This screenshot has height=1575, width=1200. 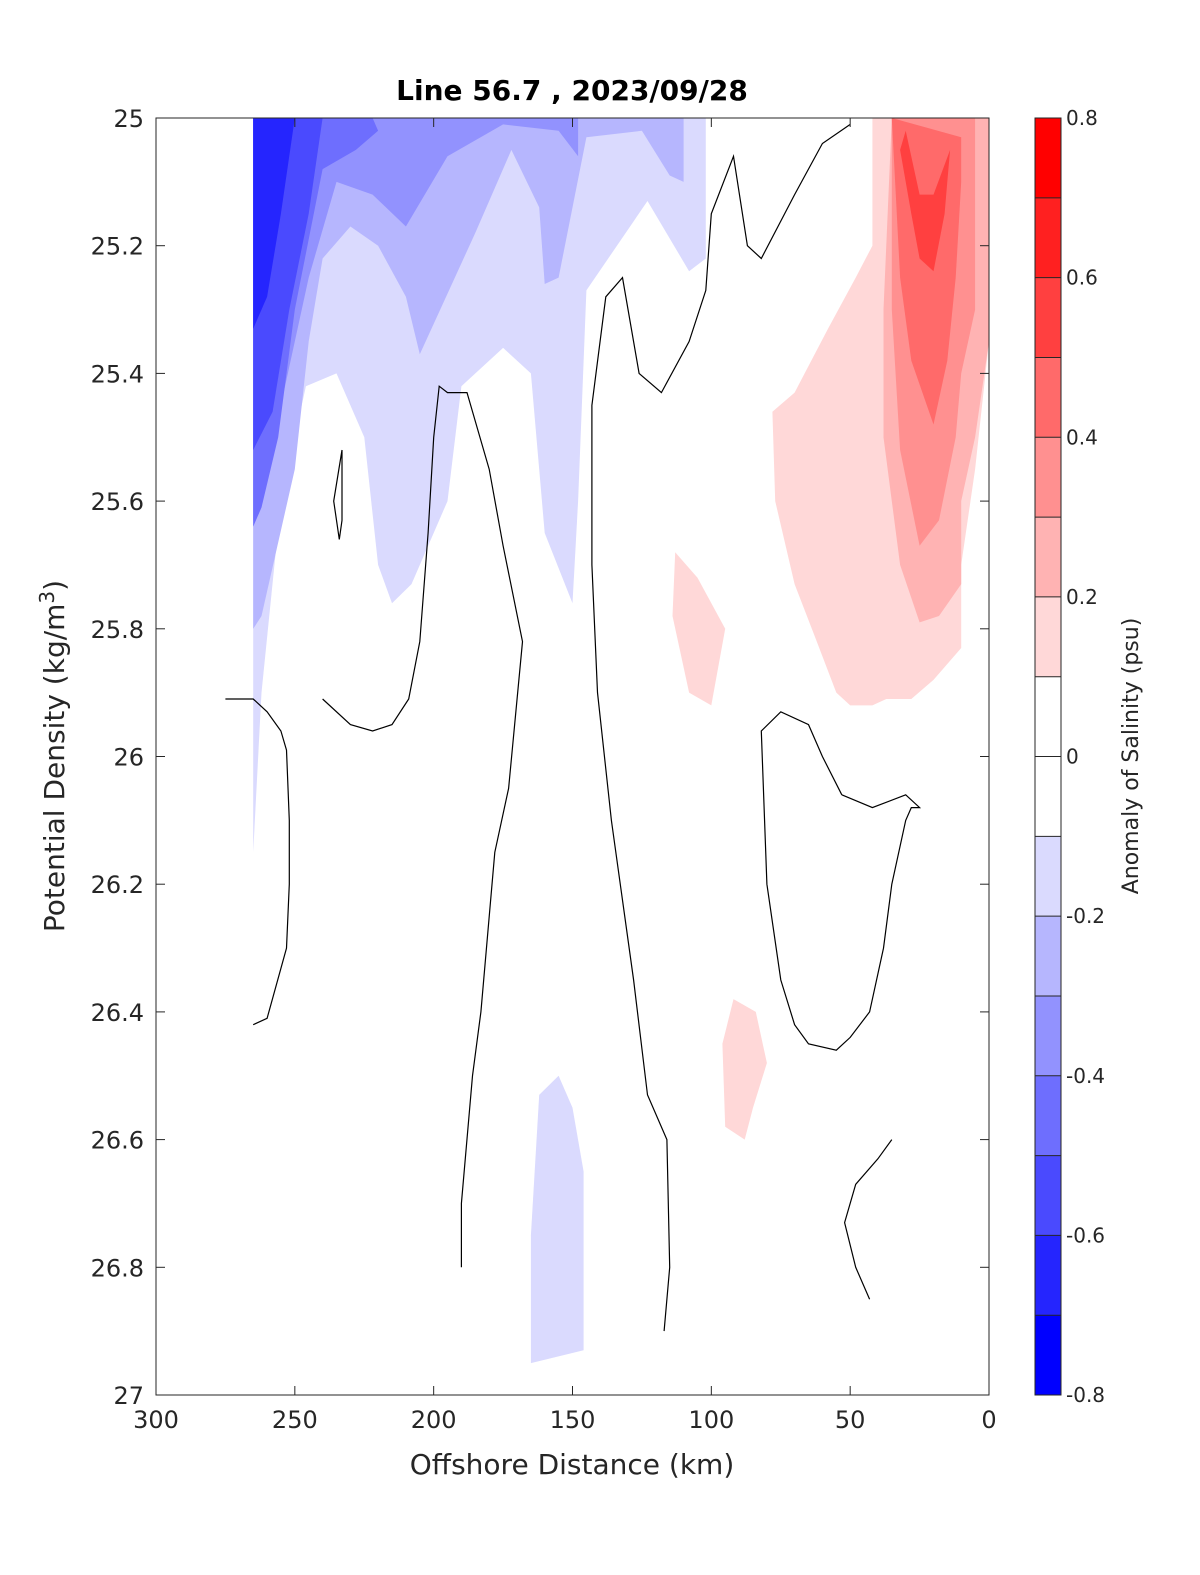 What do you see at coordinates (1085, 916) in the screenshot?
I see `colorbar-tick-label: -0.2` at bounding box center [1085, 916].